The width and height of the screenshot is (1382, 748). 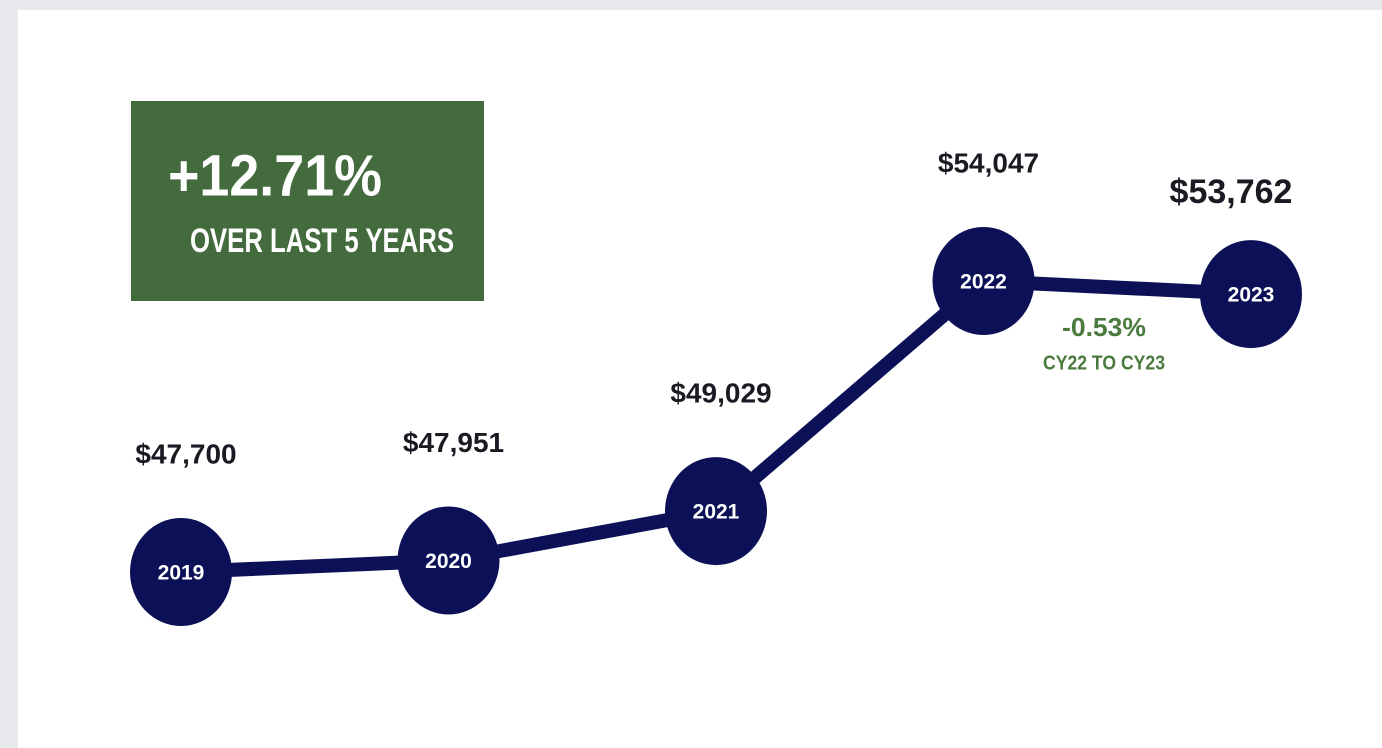 I want to click on value-label: $53,762, so click(x=1231, y=192).